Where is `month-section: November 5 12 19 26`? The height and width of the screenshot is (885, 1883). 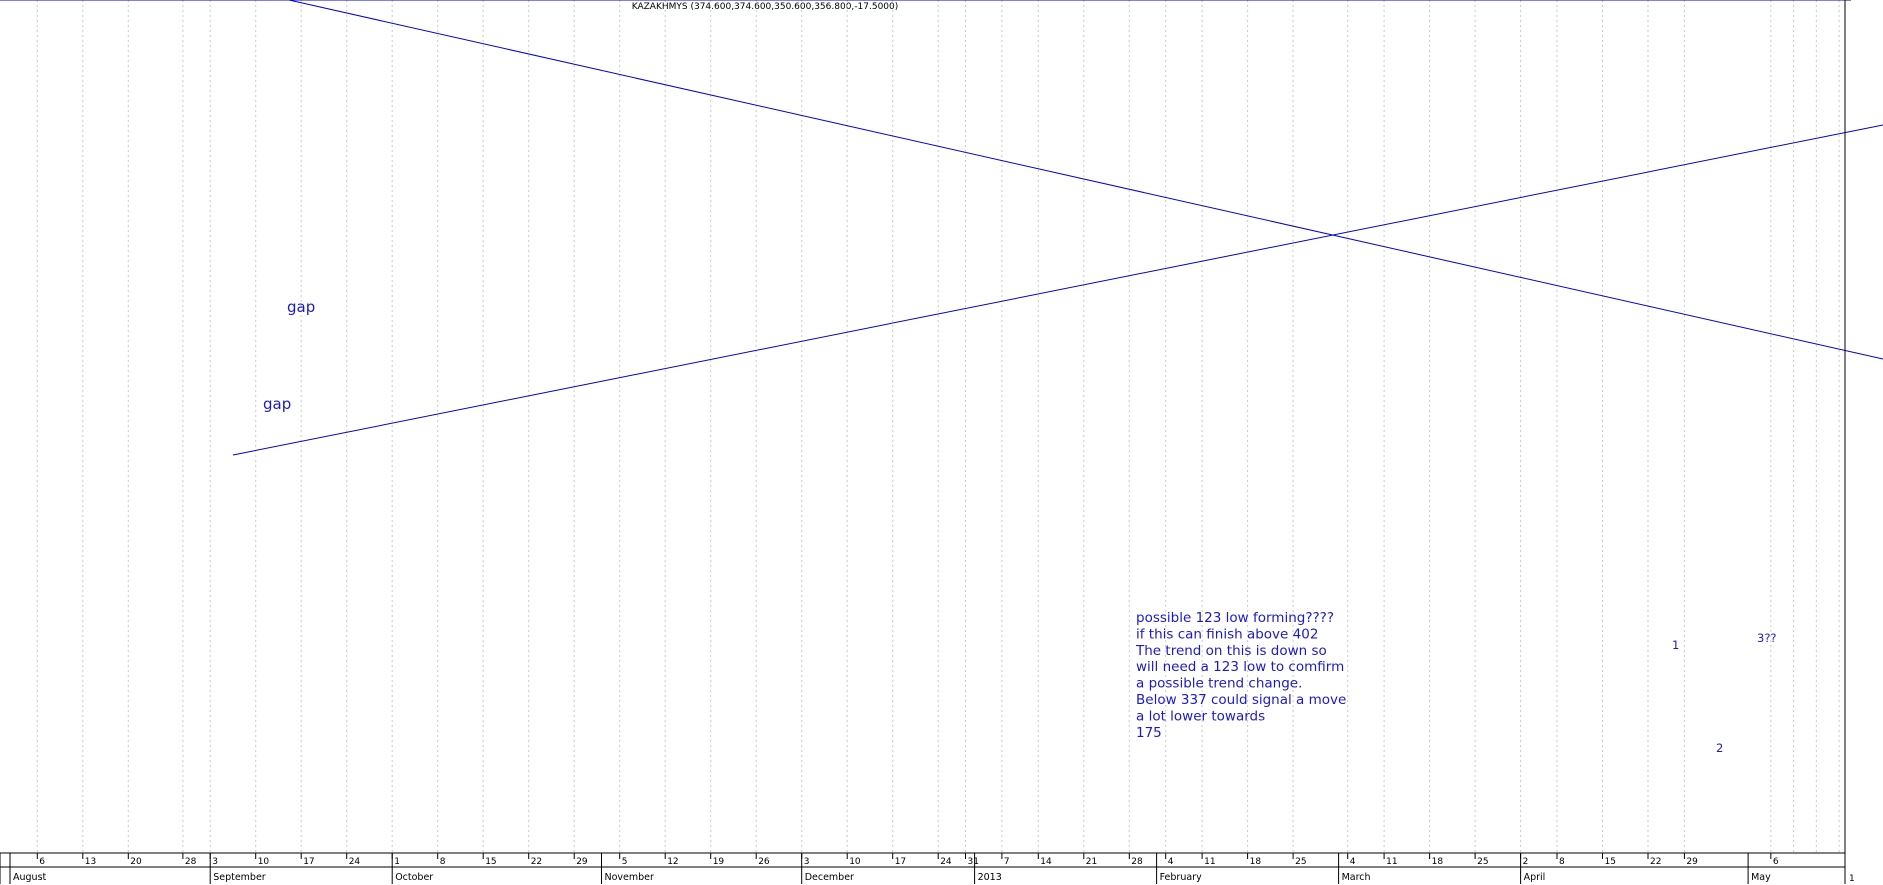 month-section: November 5 12 19 26 is located at coordinates (685, 868).